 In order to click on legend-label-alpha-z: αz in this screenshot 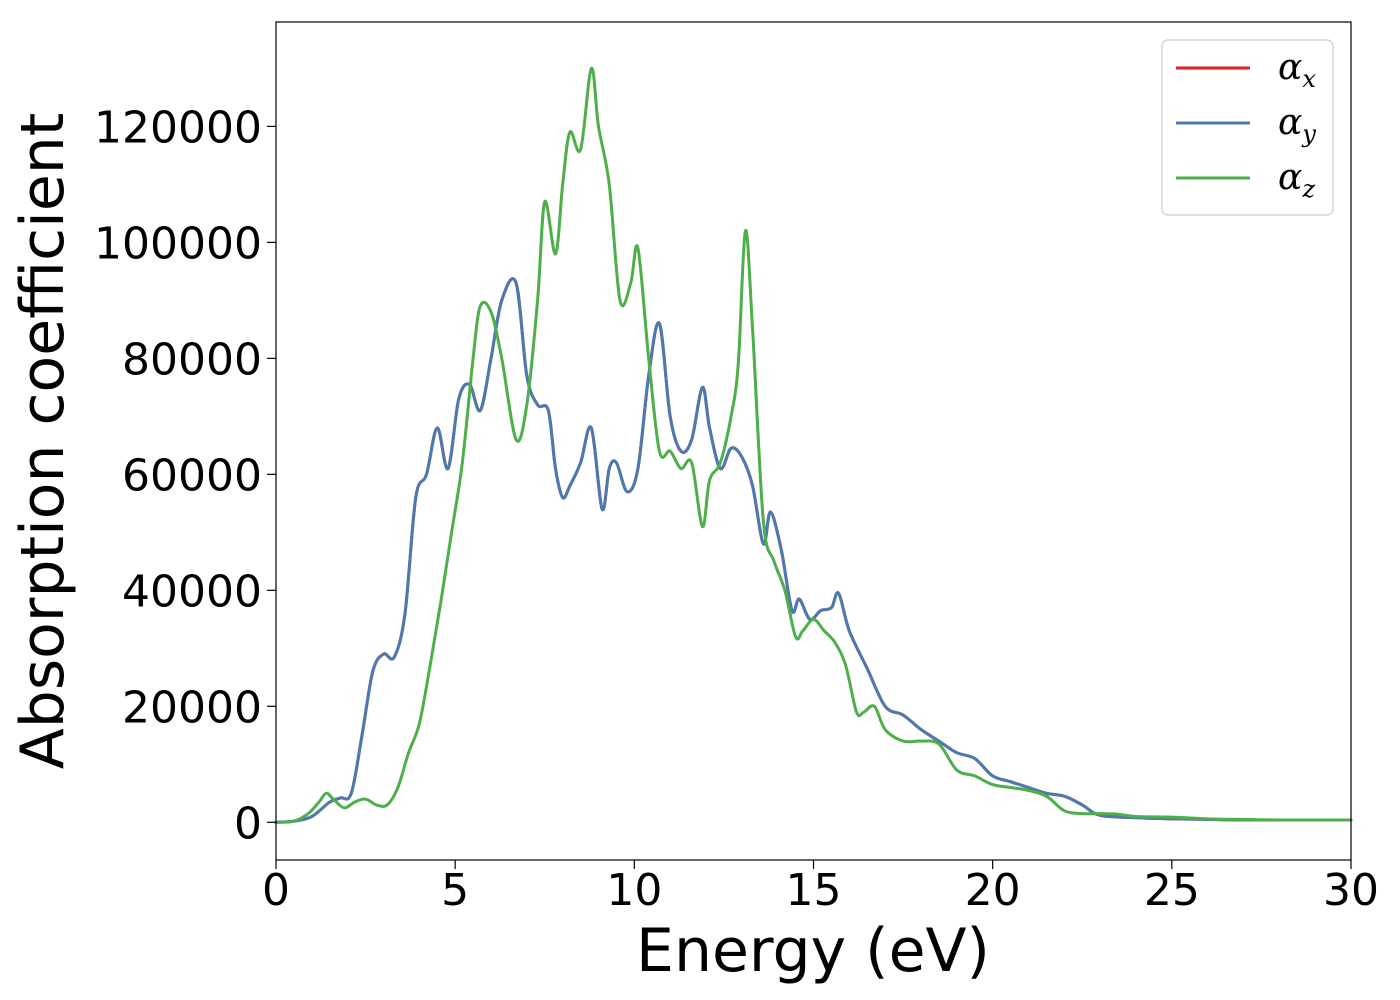, I will do `click(1296, 180)`.